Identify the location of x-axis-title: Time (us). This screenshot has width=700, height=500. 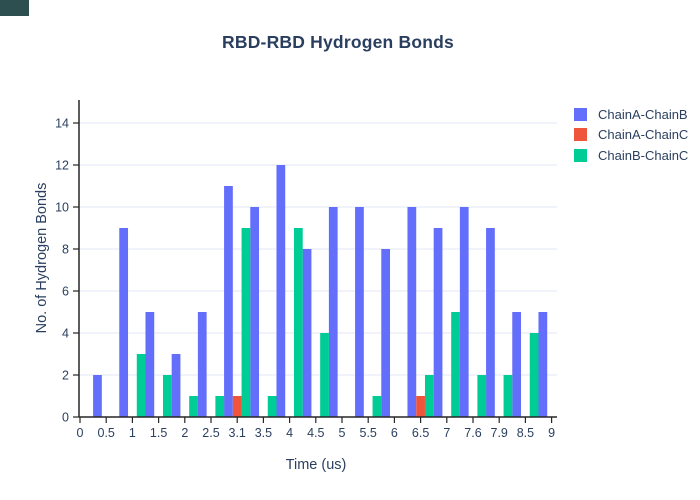
(316, 465).